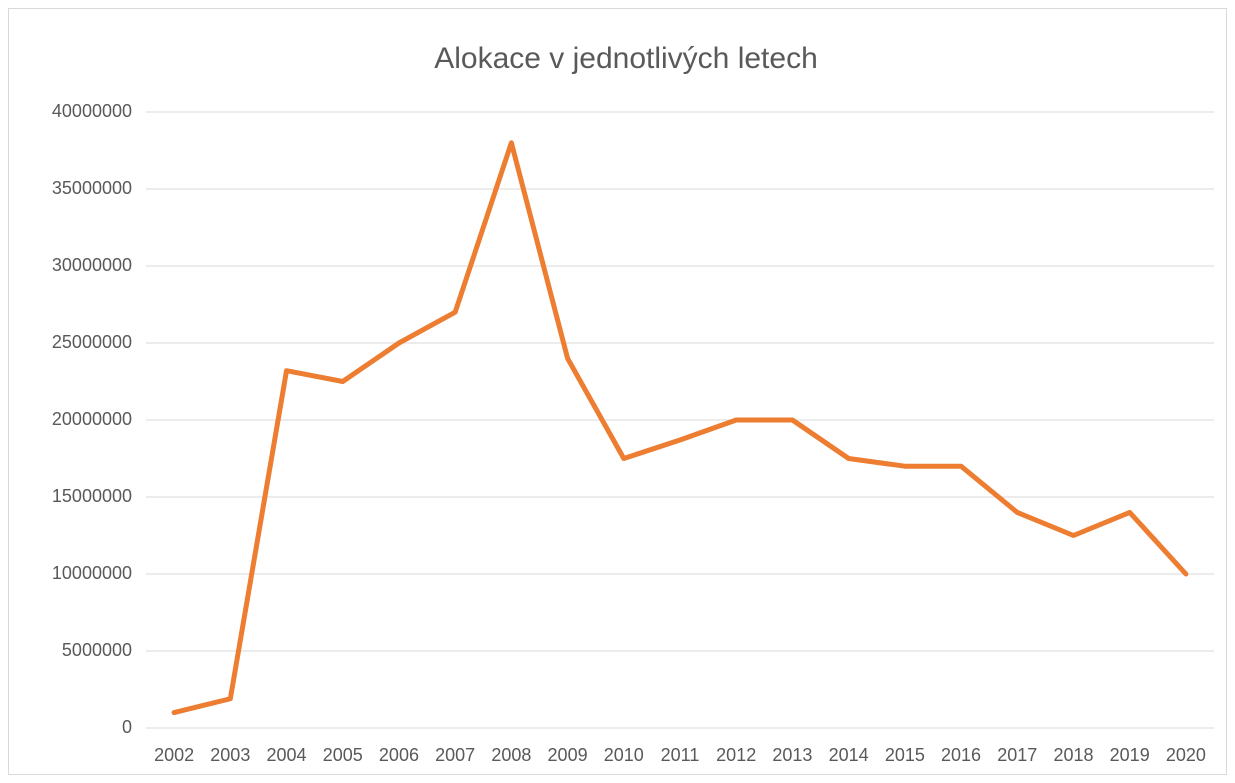 This screenshot has width=1235, height=783. What do you see at coordinates (92, 111) in the screenshot?
I see `y-tick-label: 40000000` at bounding box center [92, 111].